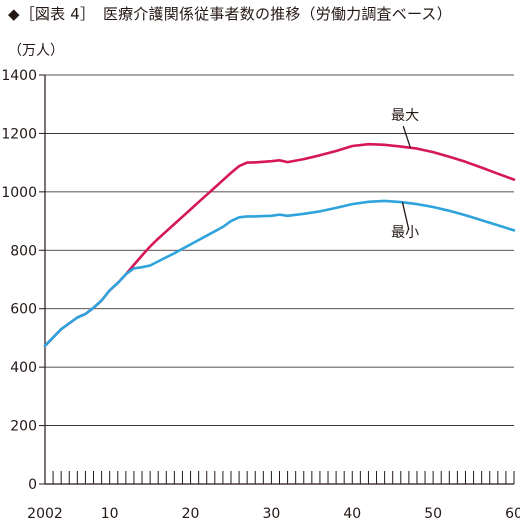 The width and height of the screenshot is (520, 525). Describe the element at coordinates (433, 514) in the screenshot. I see `x-tick-label: 50` at that location.